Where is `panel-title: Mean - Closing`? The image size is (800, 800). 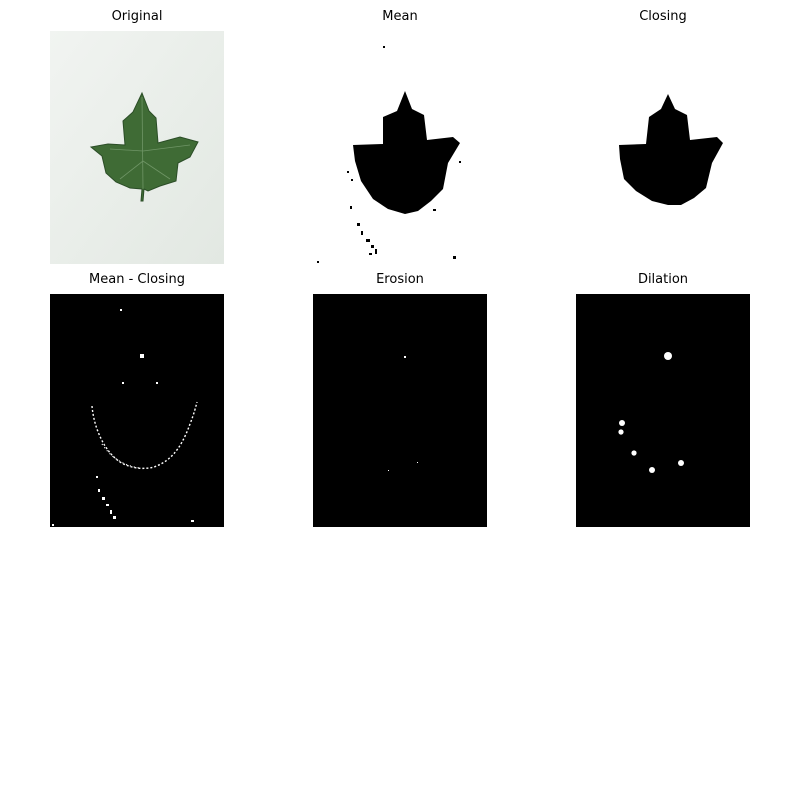 panel-title: Mean - Closing is located at coordinates (137, 279).